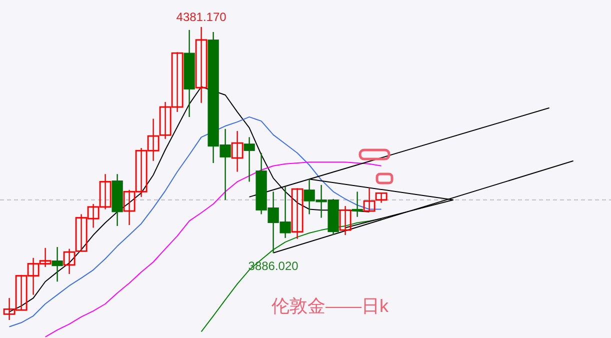 Image resolution: width=611 pixels, height=338 pixels. What do you see at coordinates (201, 17) in the screenshot?
I see `annotation: 4381.170` at bounding box center [201, 17].